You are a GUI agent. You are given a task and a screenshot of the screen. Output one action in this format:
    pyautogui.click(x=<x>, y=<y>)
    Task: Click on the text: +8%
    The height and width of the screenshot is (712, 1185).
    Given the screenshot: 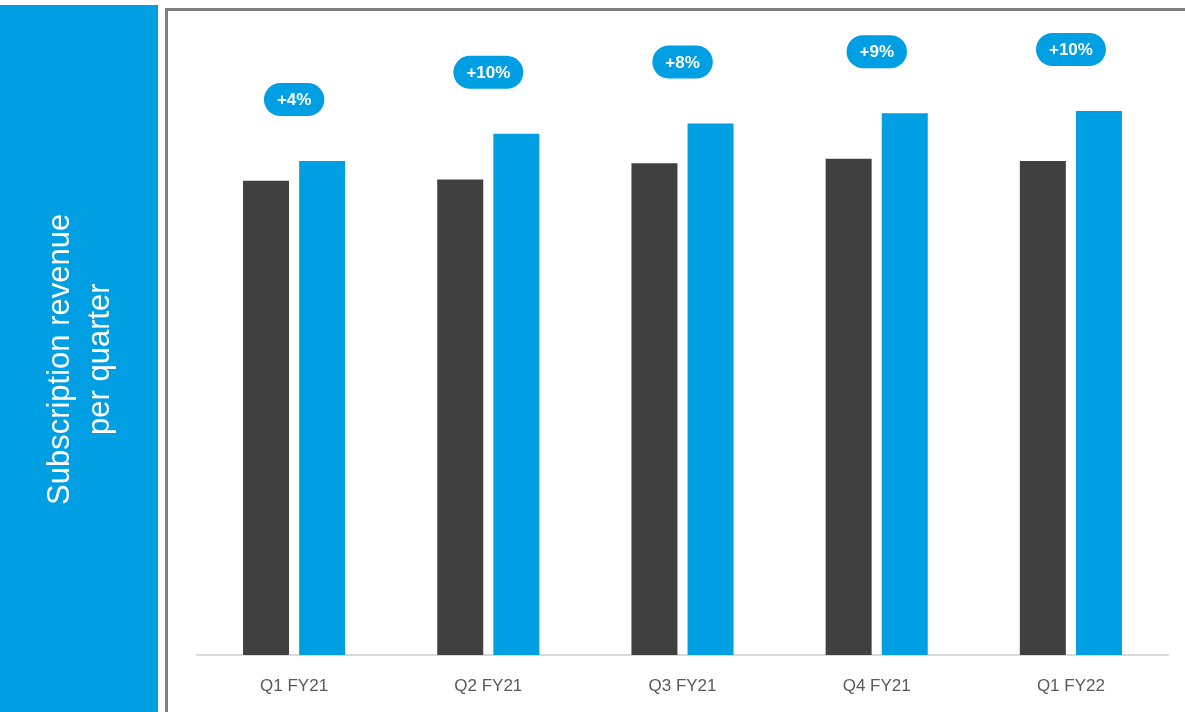 What is the action you would take?
    pyautogui.click(x=682, y=62)
    